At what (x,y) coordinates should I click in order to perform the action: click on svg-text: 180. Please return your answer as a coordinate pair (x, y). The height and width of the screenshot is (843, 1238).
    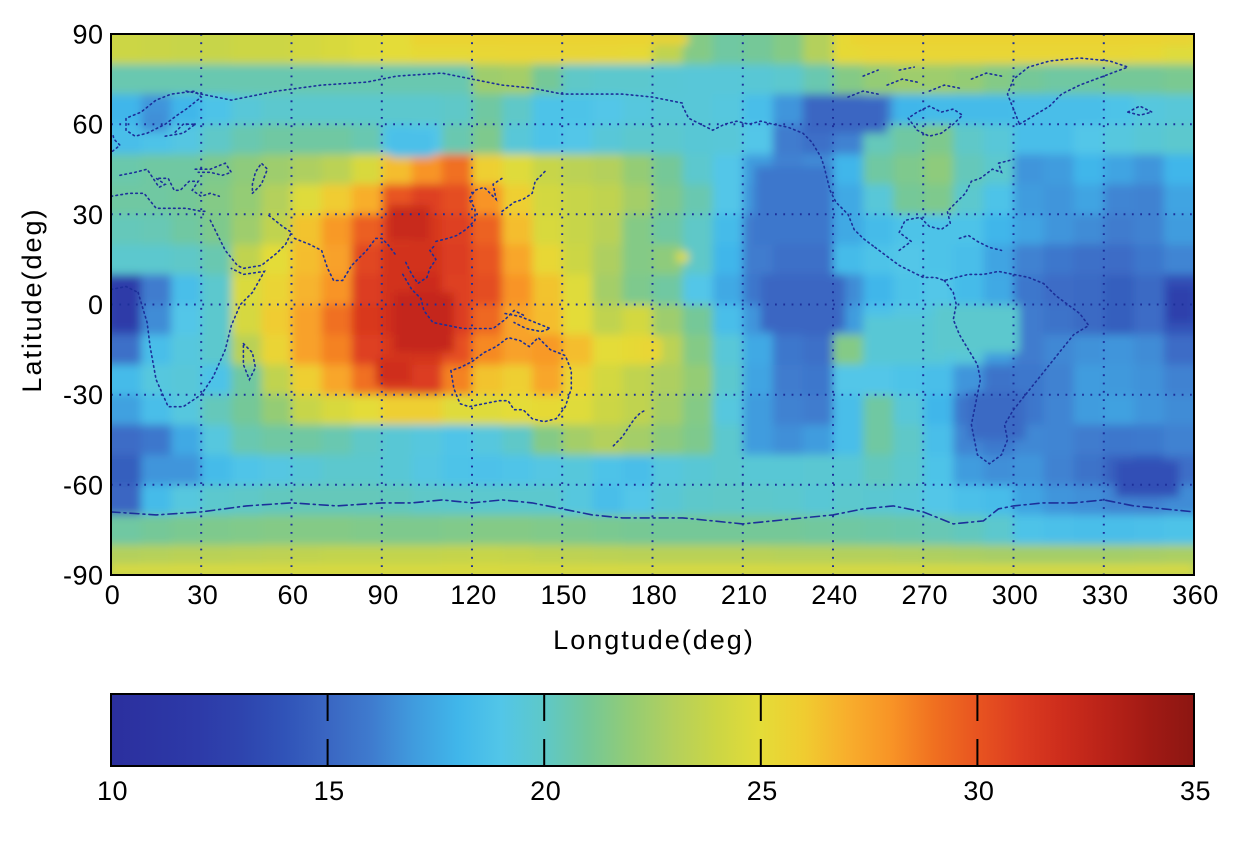
    Looking at the image, I should click on (654, 595).